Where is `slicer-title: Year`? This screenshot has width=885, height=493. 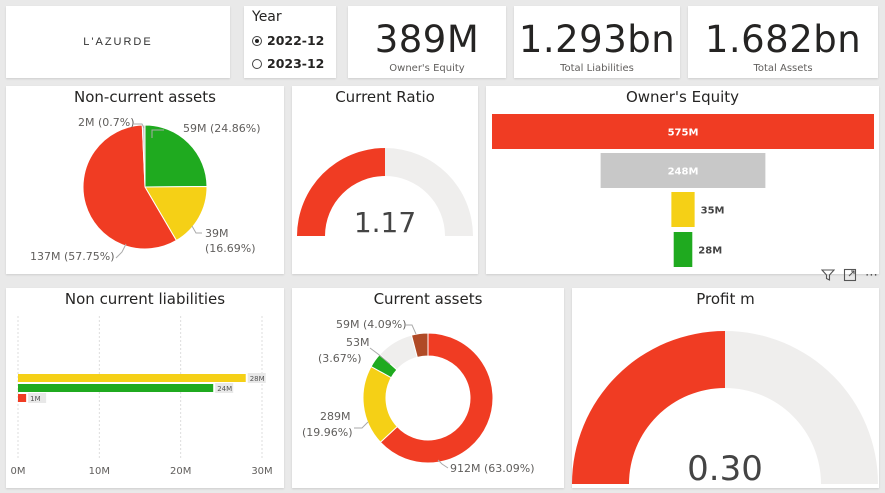
slicer-title: Year is located at coordinates (267, 17).